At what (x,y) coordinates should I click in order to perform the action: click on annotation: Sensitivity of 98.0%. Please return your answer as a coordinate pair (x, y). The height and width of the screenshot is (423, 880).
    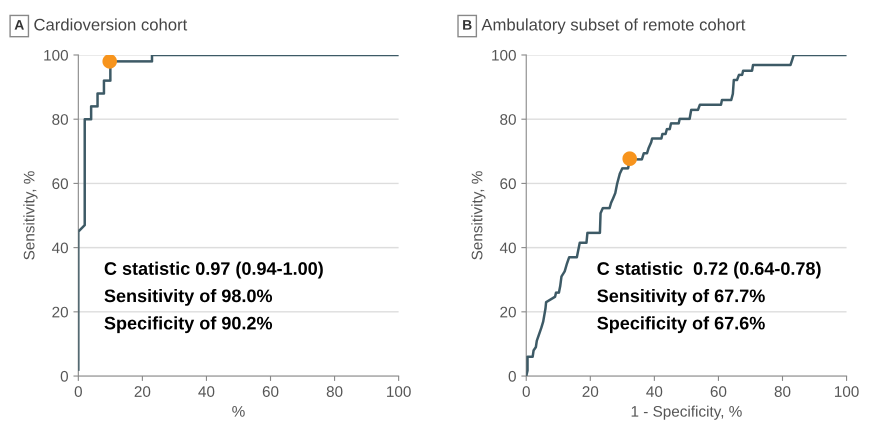
    Looking at the image, I should click on (188, 297).